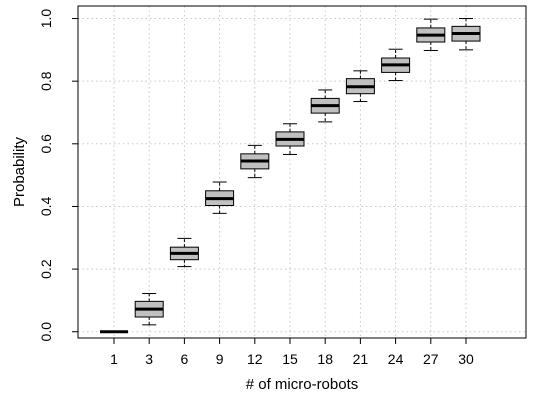  I want to click on x-tick-label: 18, so click(325, 359).